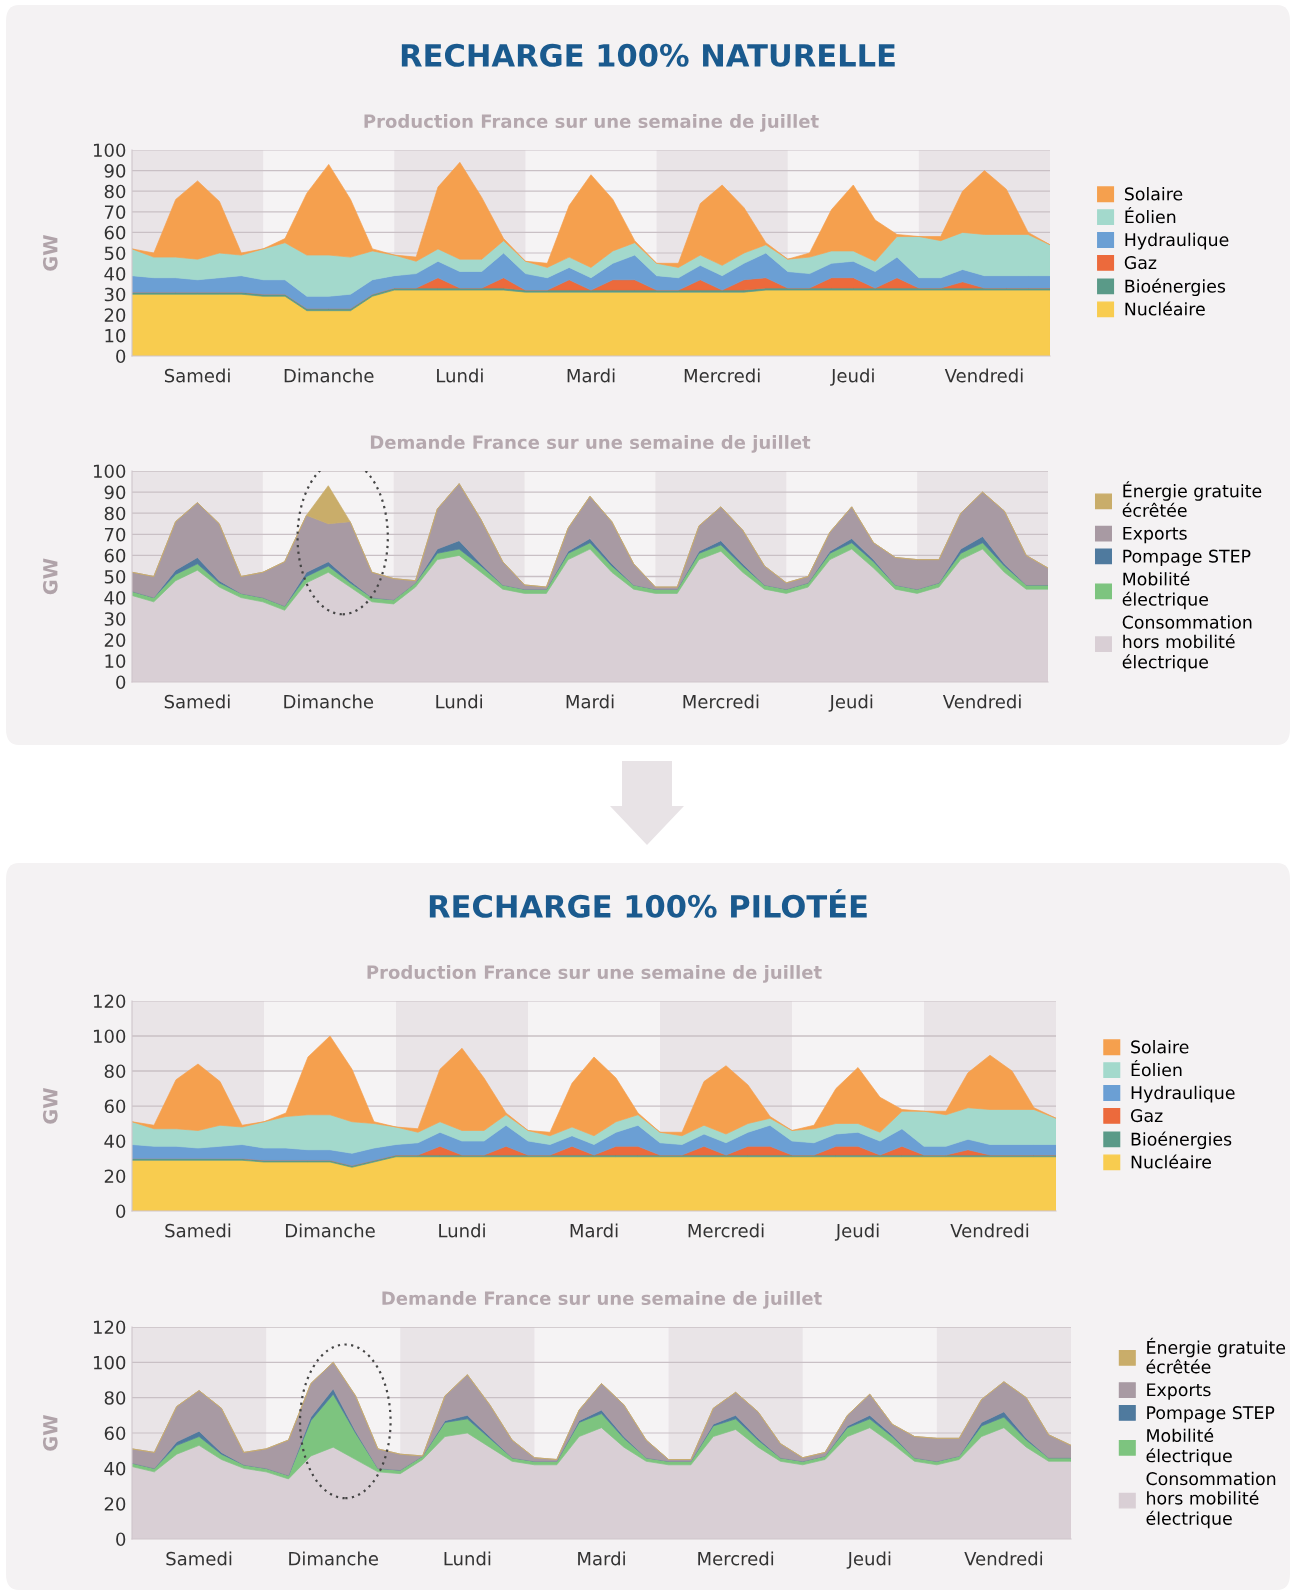  I want to click on text: RECHARGE 100% NATURELLE, so click(648, 55).